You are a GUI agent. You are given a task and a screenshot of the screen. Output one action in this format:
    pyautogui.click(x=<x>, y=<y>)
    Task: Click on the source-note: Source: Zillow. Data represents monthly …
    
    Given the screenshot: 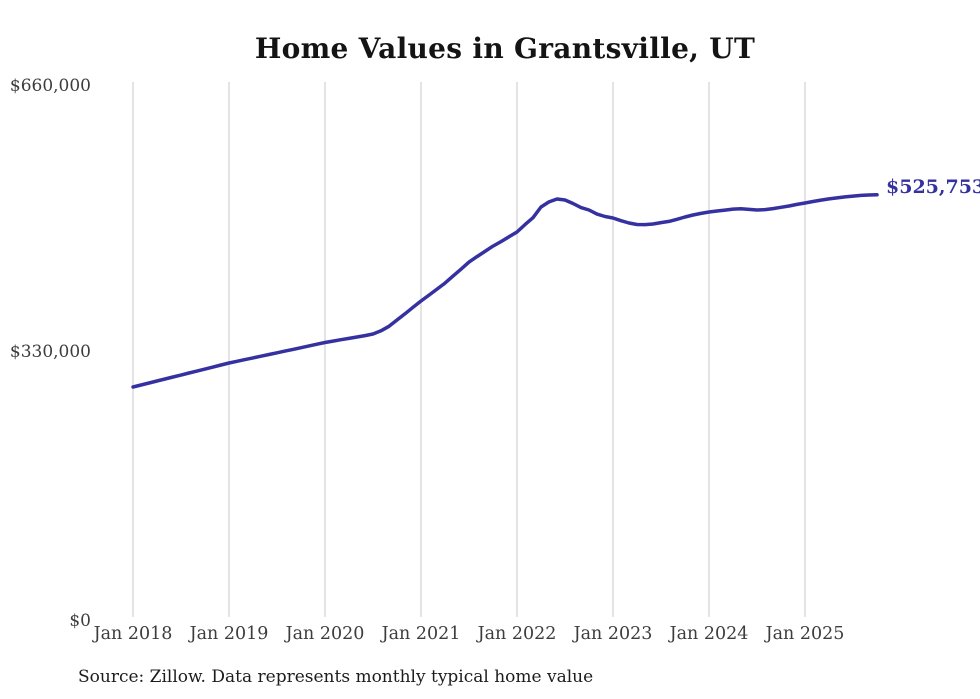 What is the action you would take?
    pyautogui.click(x=336, y=677)
    